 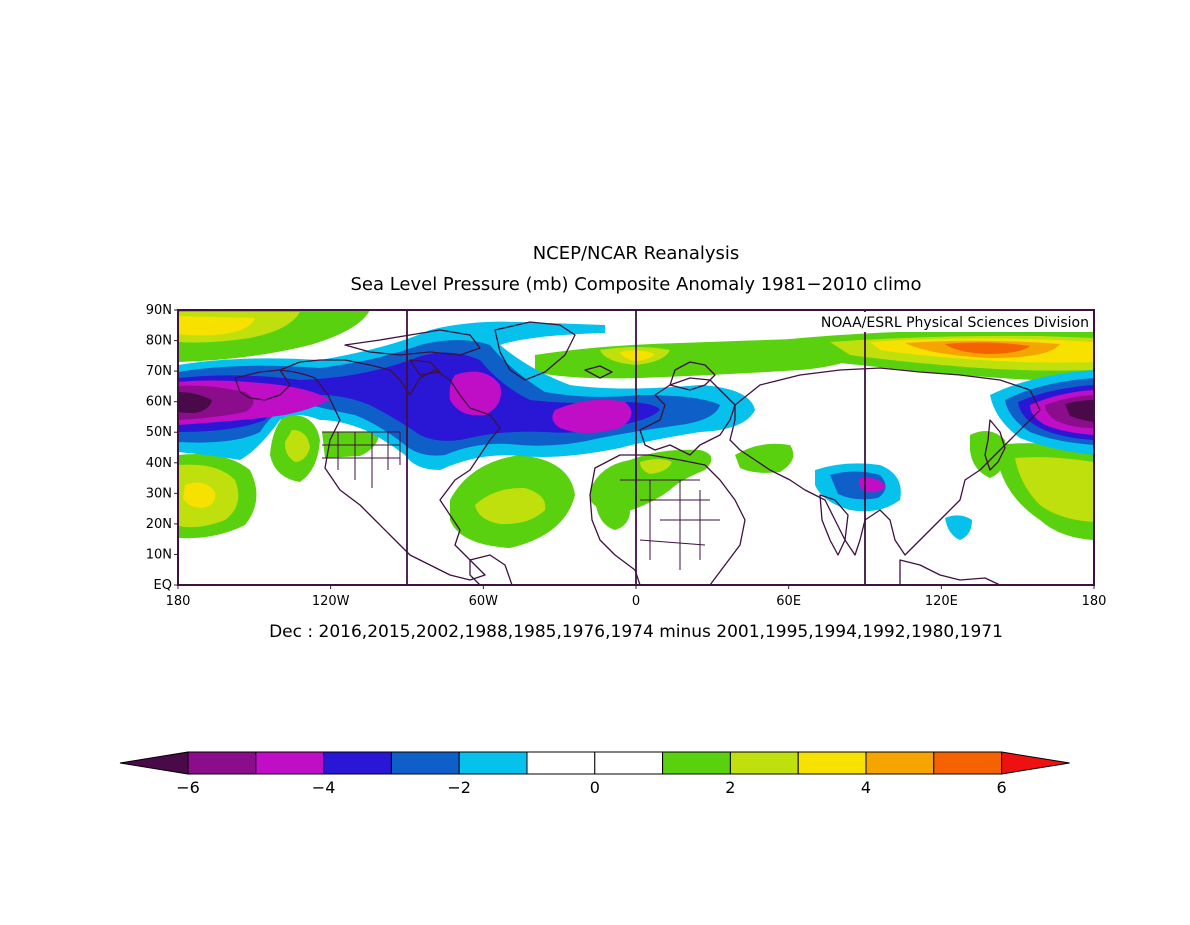 What do you see at coordinates (159, 554) in the screenshot?
I see `y-tick-label: 10N` at bounding box center [159, 554].